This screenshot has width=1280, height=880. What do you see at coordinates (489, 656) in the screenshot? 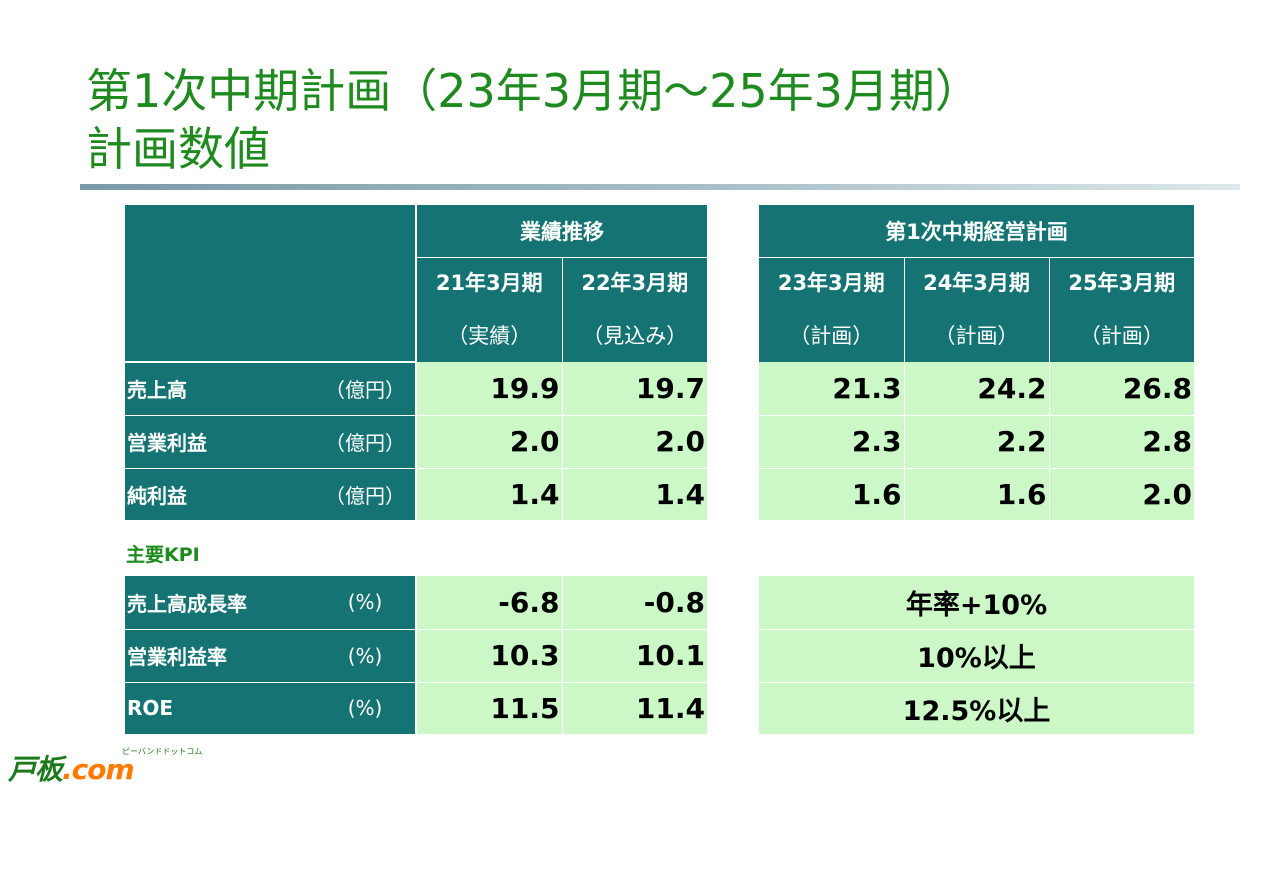
I see `value-cell: 10.3` at bounding box center [489, 656].